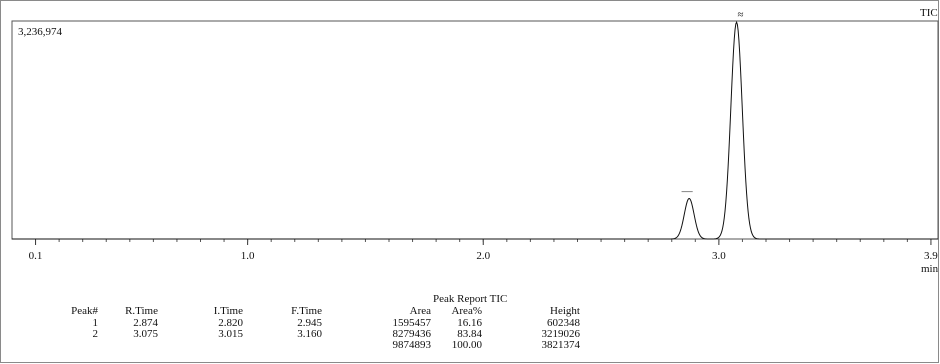 The height and width of the screenshot is (364, 940). What do you see at coordinates (145, 334) in the screenshot?
I see `cell-r-time: 3.075` at bounding box center [145, 334].